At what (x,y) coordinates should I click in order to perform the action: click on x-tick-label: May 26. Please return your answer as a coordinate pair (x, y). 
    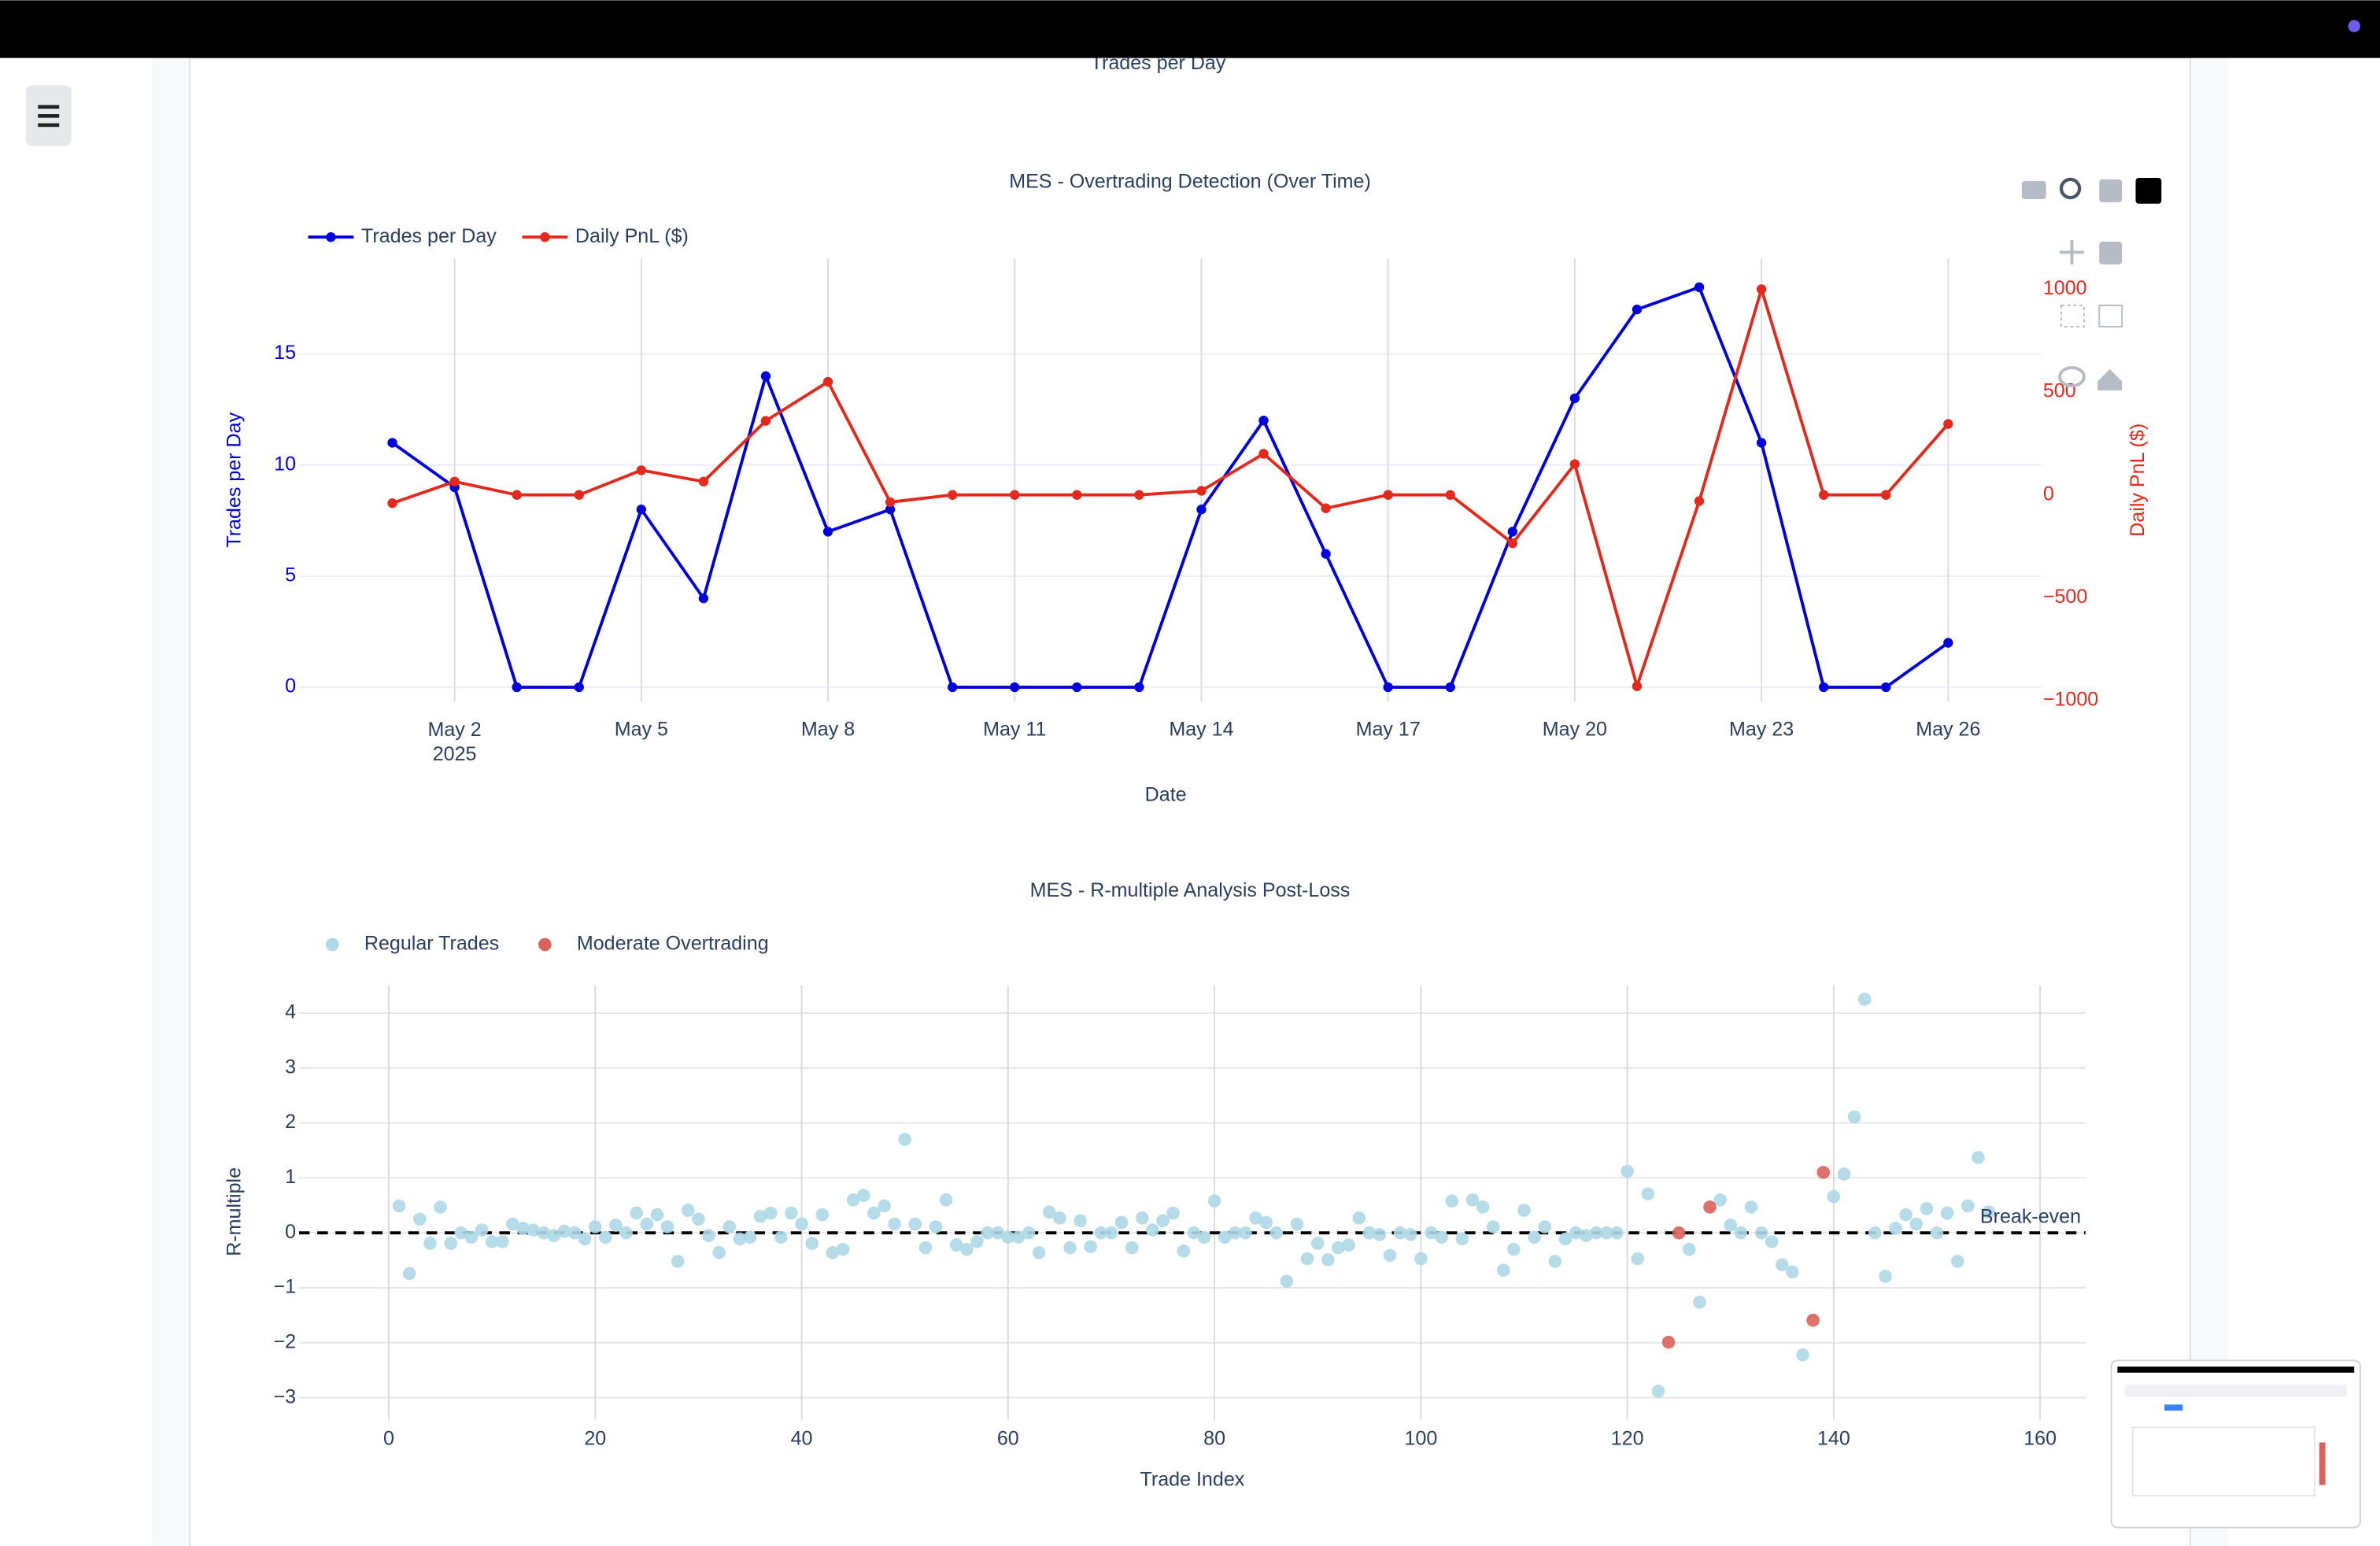
    Looking at the image, I should click on (1948, 730).